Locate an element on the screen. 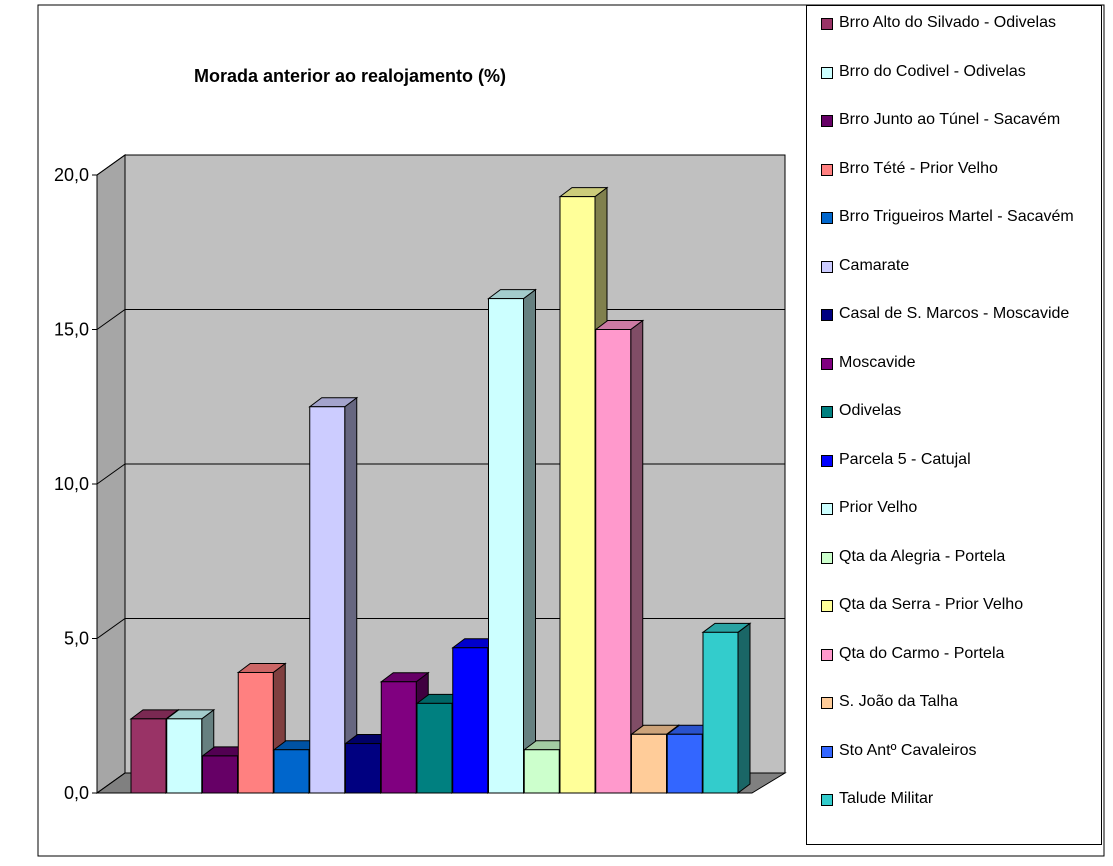 The image size is (1113, 866). legend-entry: Prior Velho is located at coordinates (958, 508).